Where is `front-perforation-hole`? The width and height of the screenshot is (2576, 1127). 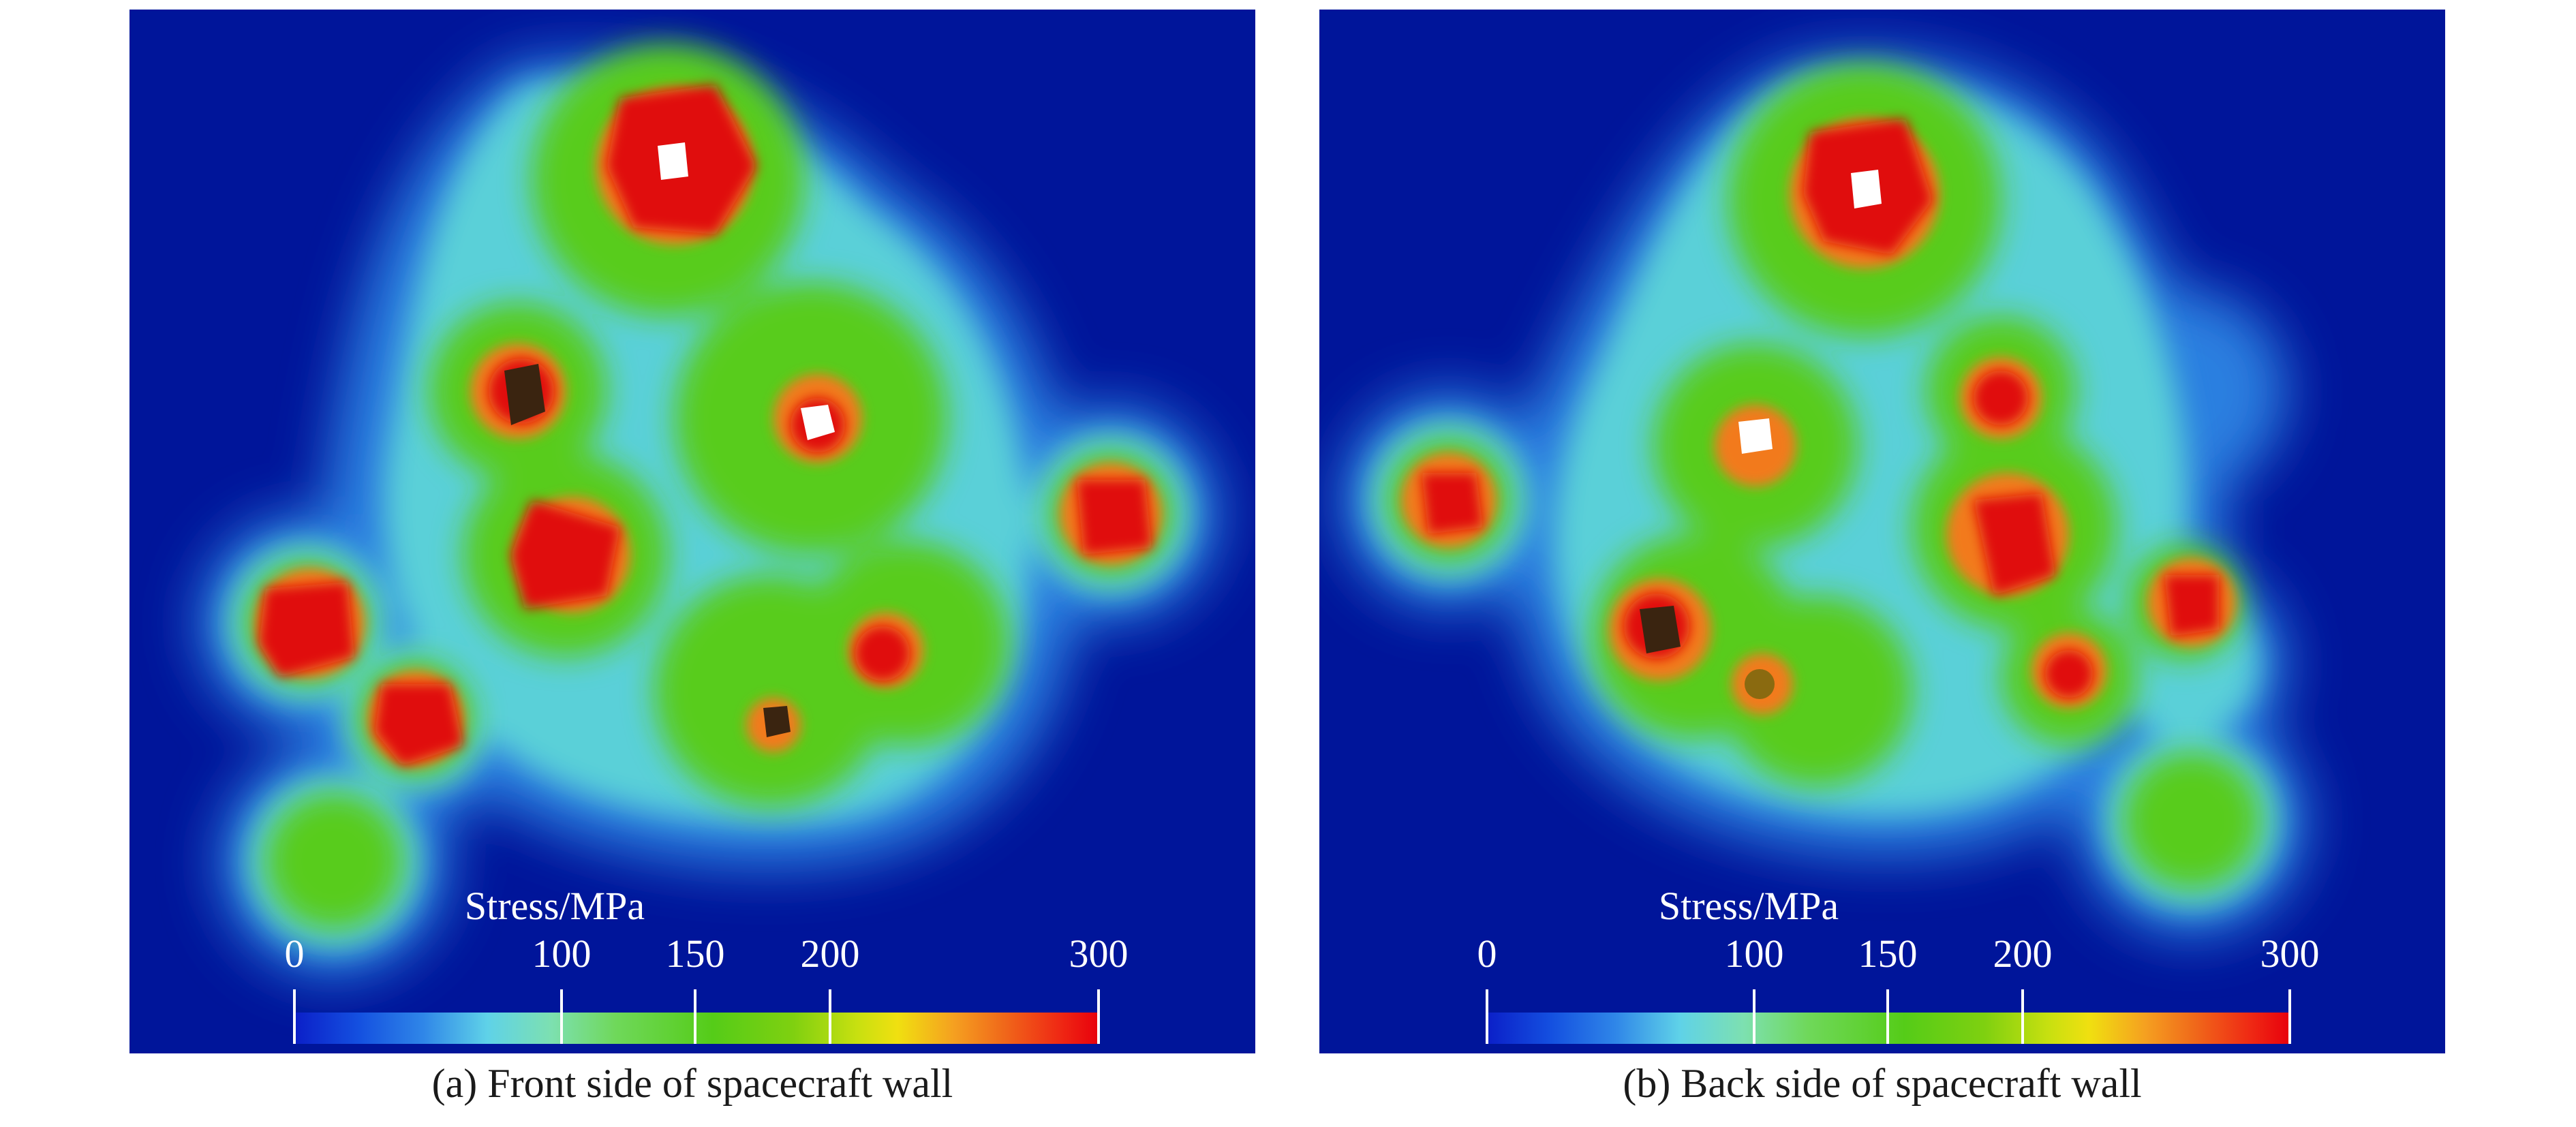 front-perforation-hole is located at coordinates (673, 161).